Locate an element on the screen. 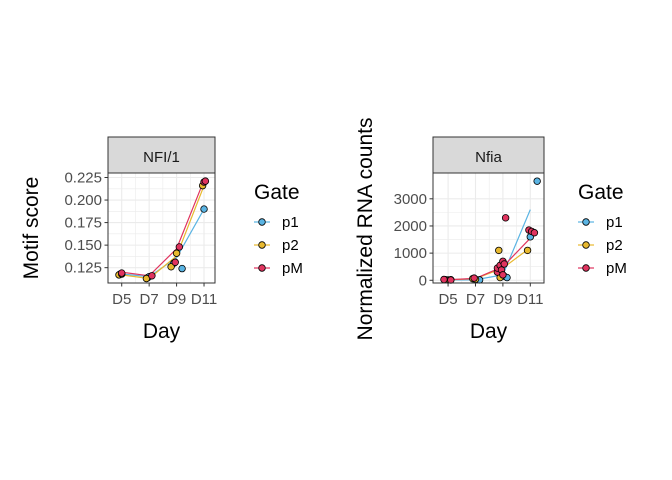  series-points-nfi1 is located at coordinates (162, 230).